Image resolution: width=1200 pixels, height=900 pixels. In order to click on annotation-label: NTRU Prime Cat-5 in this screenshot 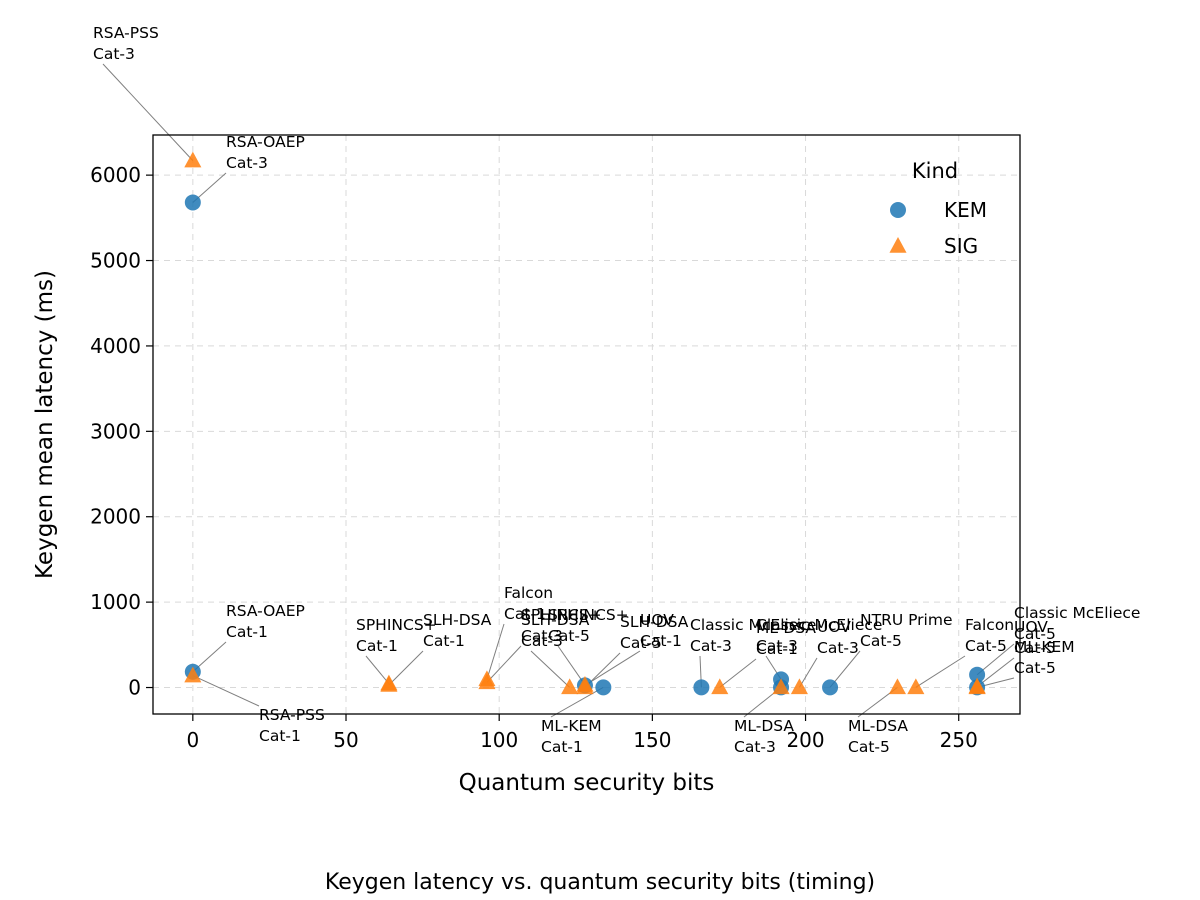, I will do `click(906, 630)`.